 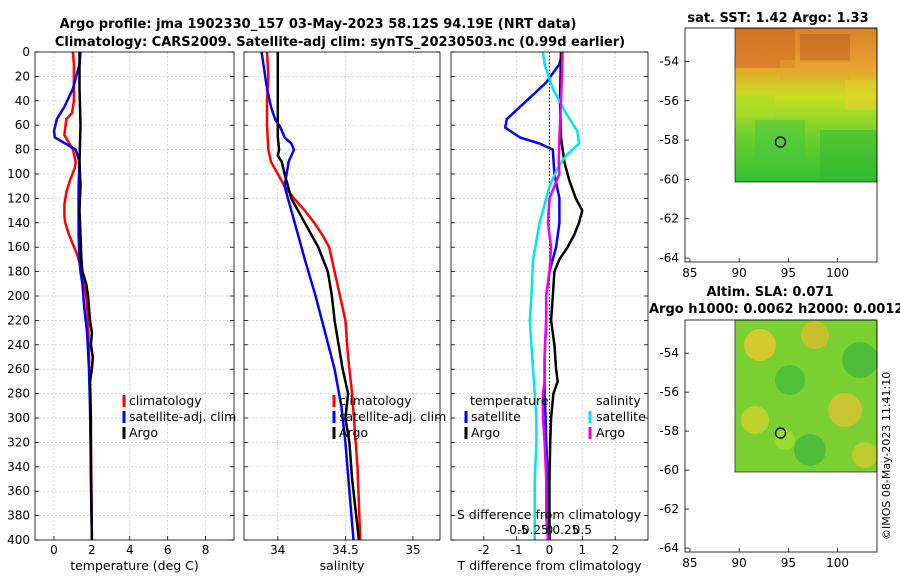 I want to click on y-tick-label: 220, so click(x=18, y=320).